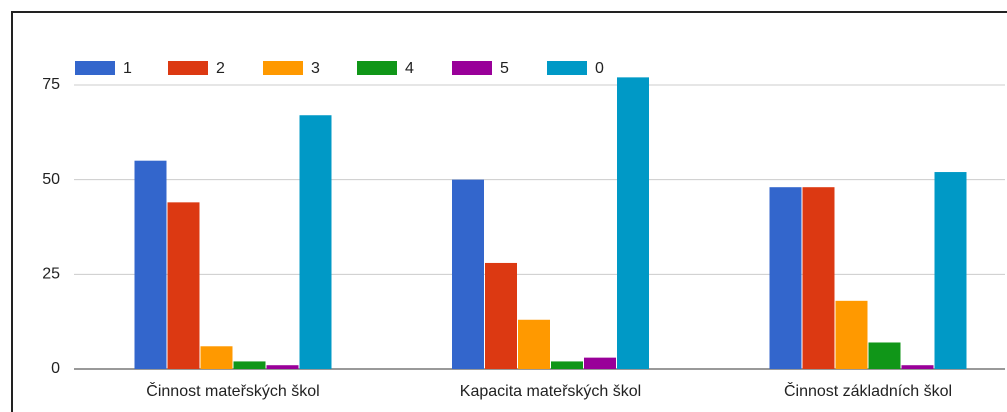  Describe the element at coordinates (599, 68) in the screenshot. I see `legend-label: 0` at that location.